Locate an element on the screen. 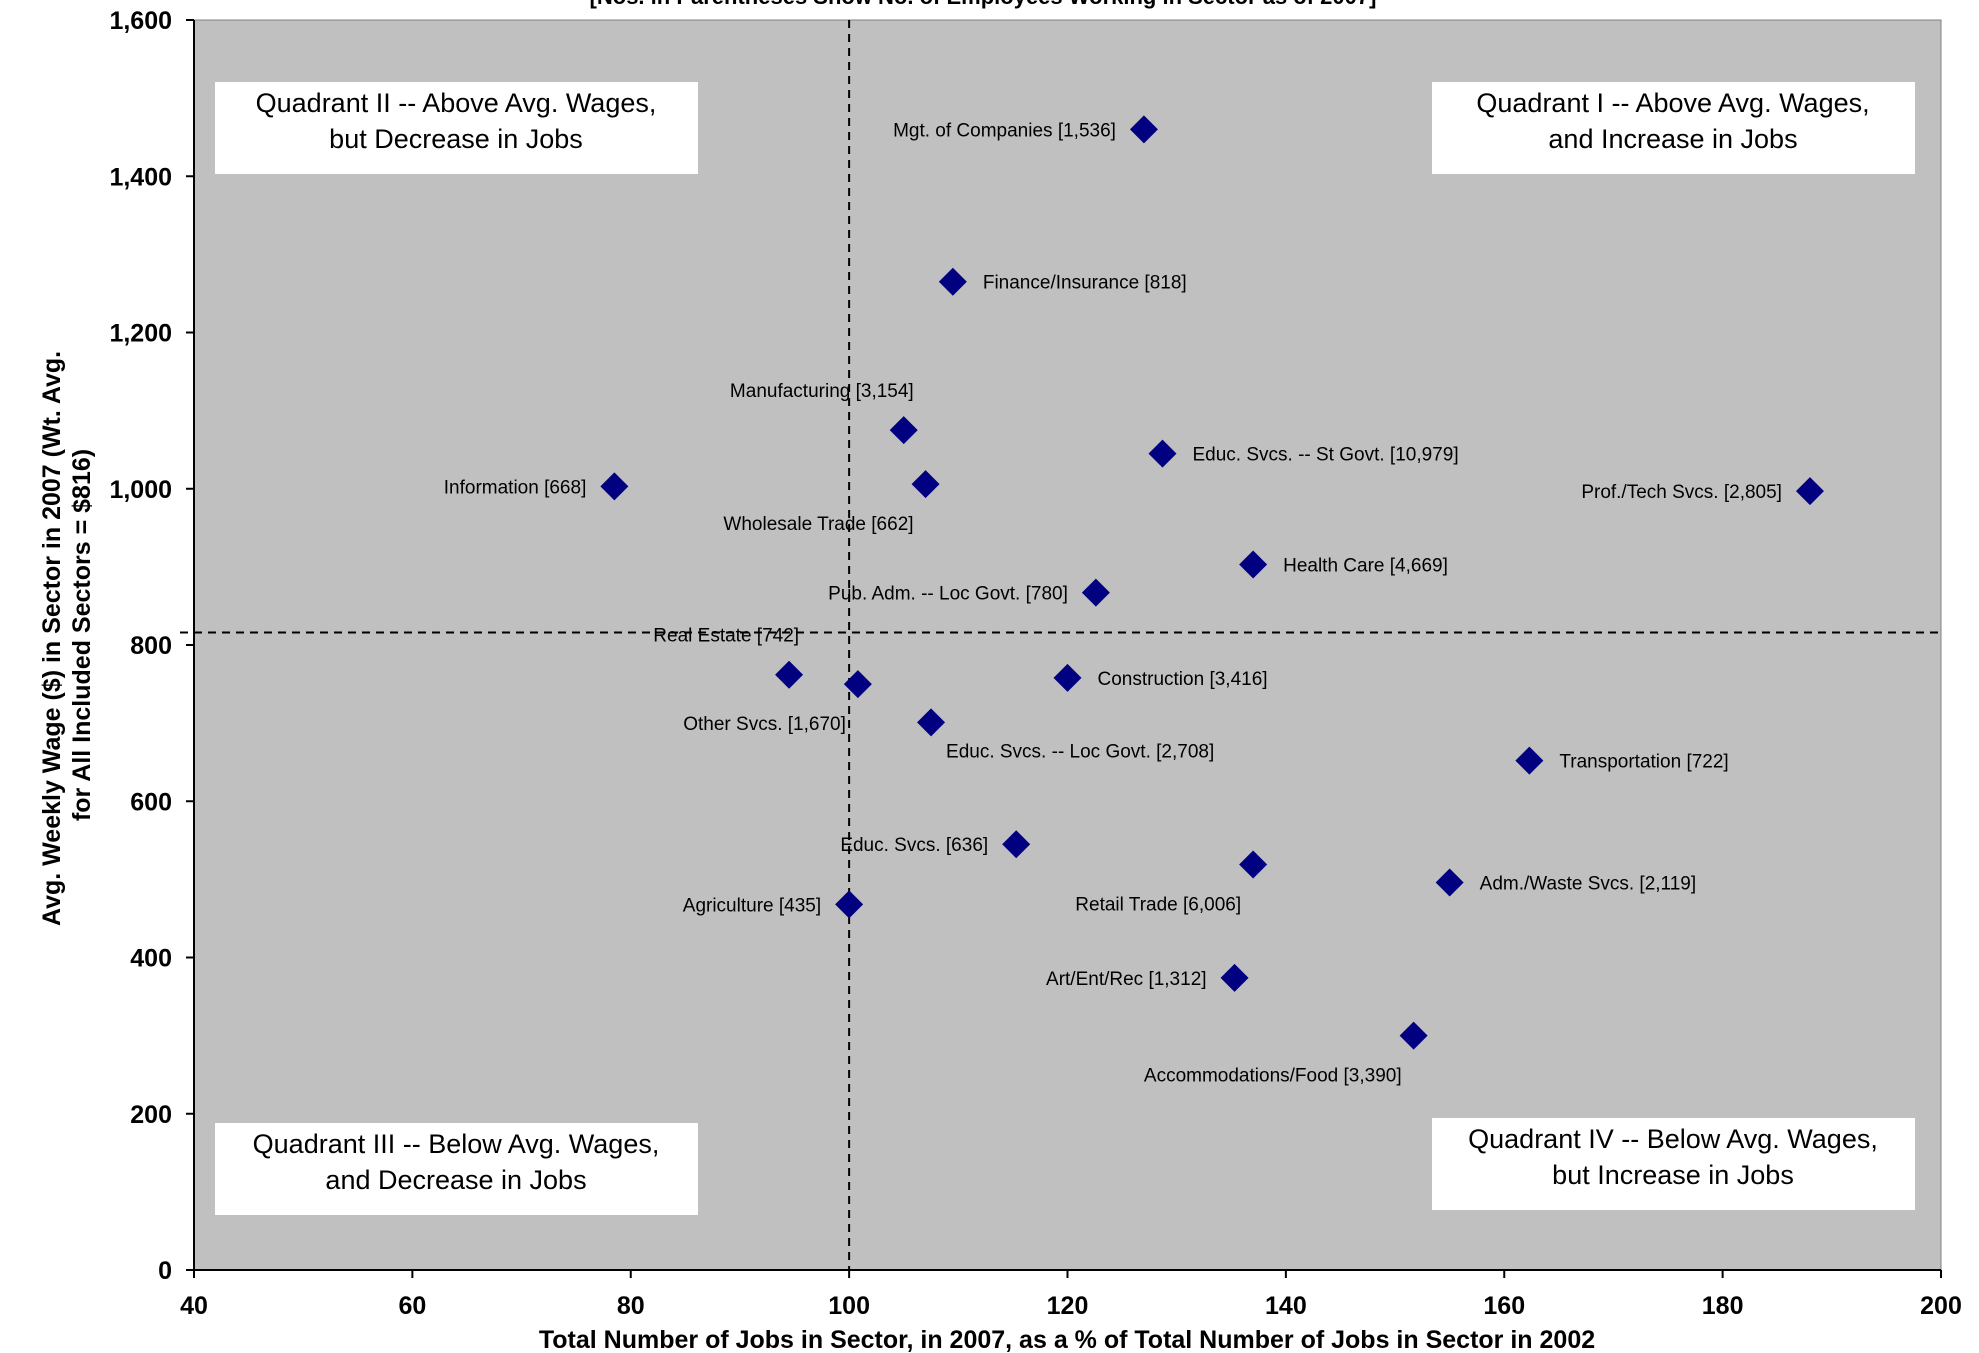 The width and height of the screenshot is (1979, 1353). data-point-label: Educ. Svcs. -- St Govt. [10,979] is located at coordinates (1325, 455).